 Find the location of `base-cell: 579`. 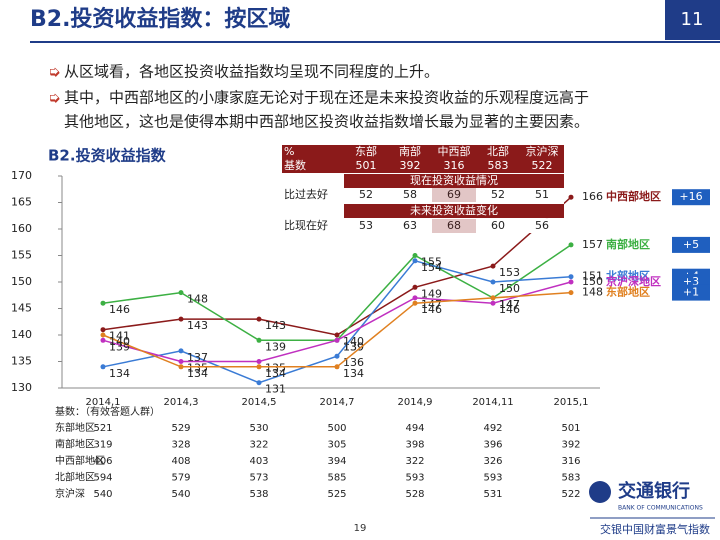

base-cell: 579 is located at coordinates (180, 478).